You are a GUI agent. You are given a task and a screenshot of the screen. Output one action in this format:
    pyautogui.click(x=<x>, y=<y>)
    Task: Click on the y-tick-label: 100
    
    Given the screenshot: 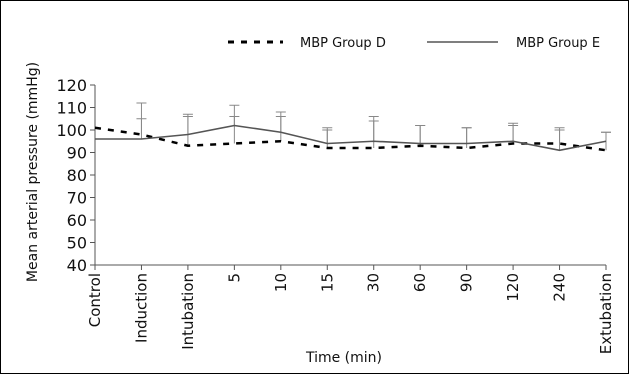 What is the action you would take?
    pyautogui.click(x=71, y=130)
    